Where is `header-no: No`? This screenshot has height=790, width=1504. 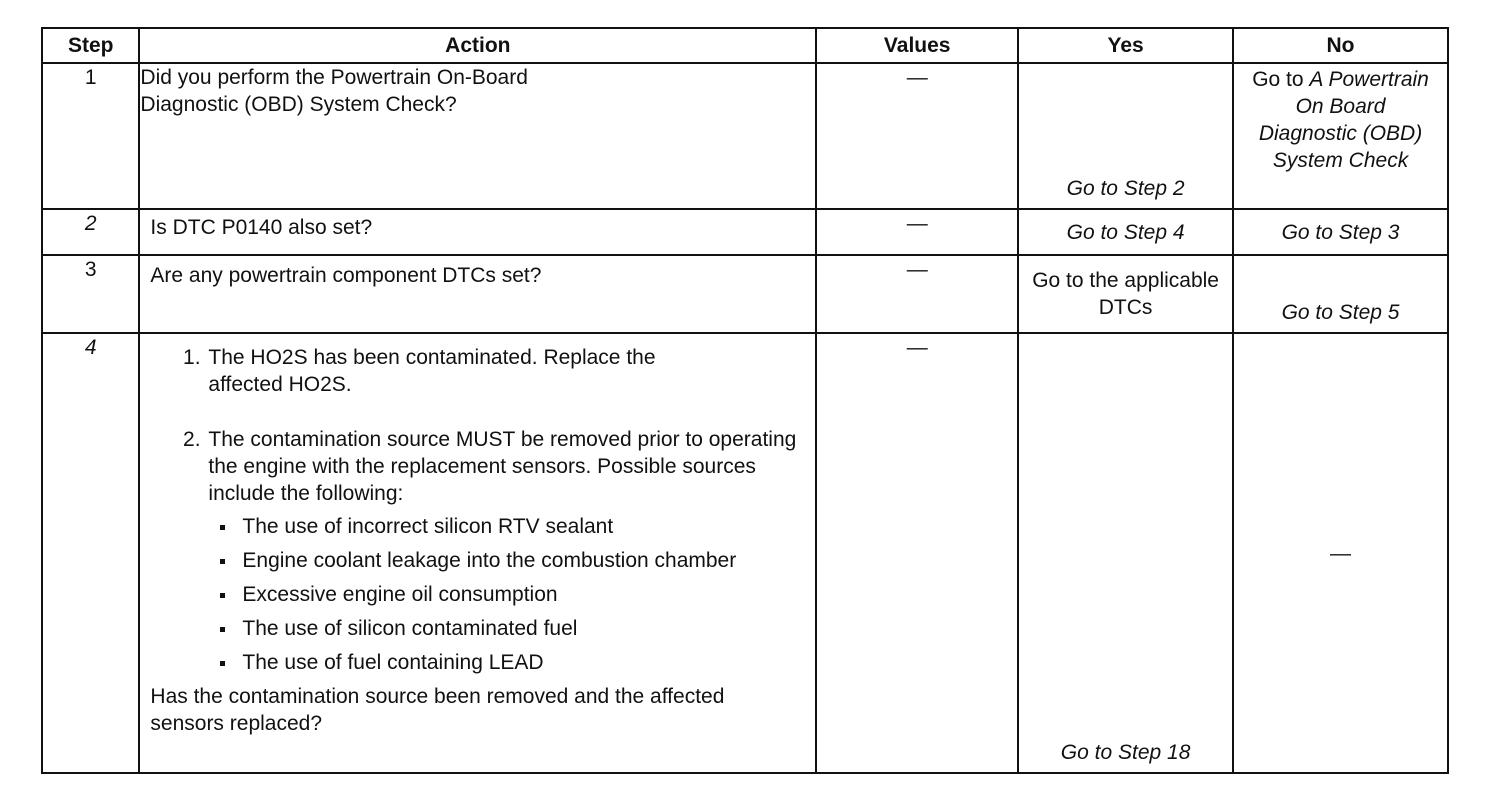
header-no: No is located at coordinates (1340, 45).